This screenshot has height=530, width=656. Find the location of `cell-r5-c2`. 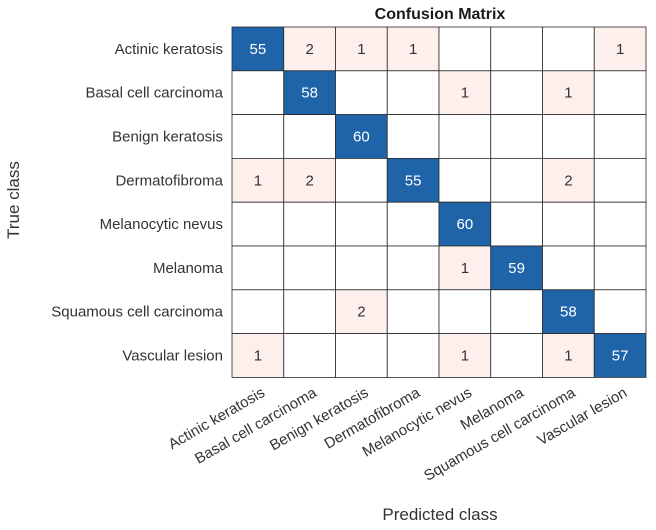

cell-r5-c2 is located at coordinates (361, 268).